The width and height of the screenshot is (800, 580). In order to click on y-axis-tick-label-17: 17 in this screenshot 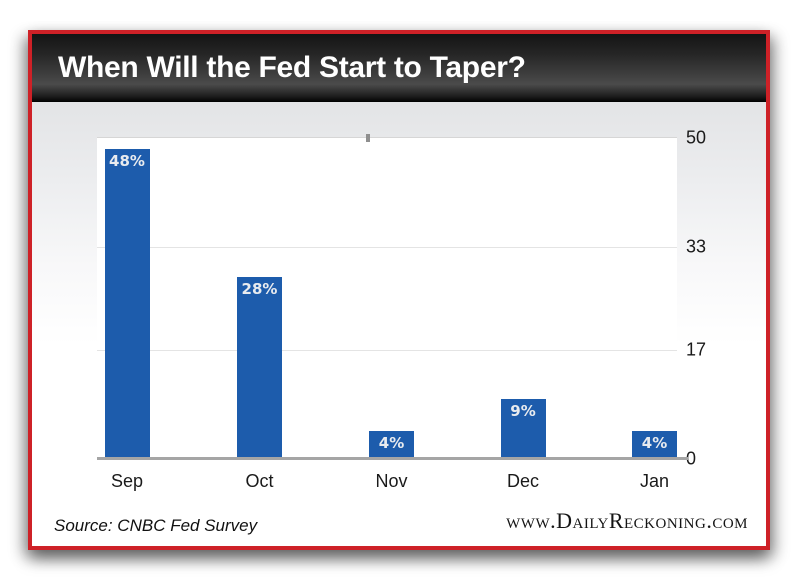, I will do `click(696, 349)`.